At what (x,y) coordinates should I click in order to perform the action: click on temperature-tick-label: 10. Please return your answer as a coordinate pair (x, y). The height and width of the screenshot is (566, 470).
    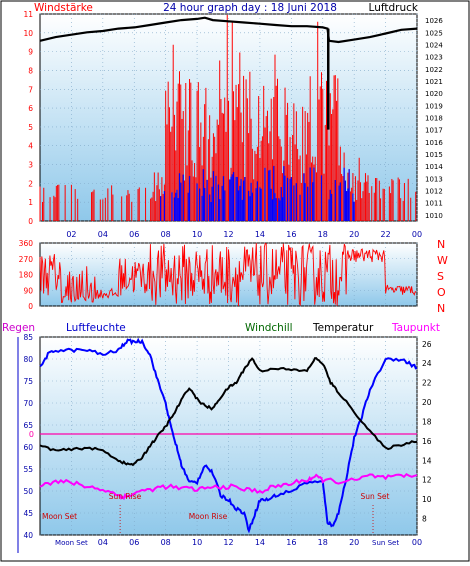
    Looking at the image, I should click on (427, 499).